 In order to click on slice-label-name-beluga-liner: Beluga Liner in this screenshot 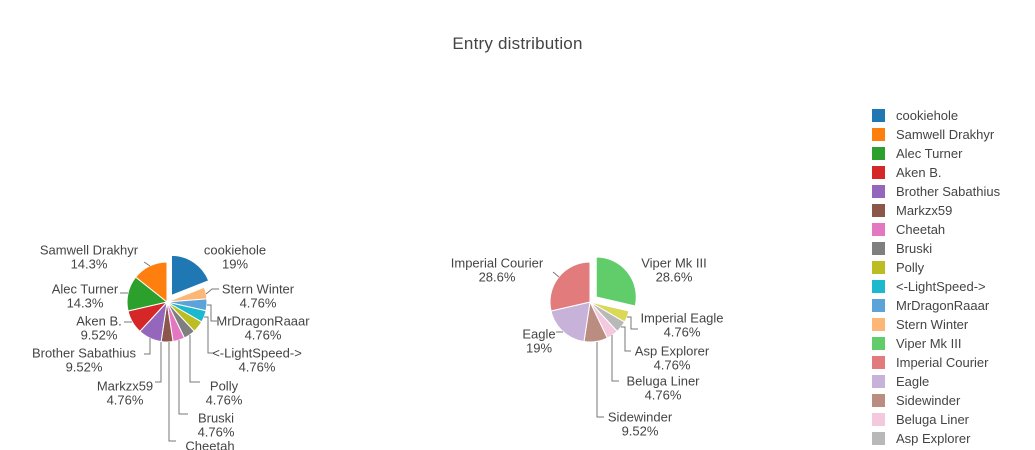, I will do `click(664, 381)`.